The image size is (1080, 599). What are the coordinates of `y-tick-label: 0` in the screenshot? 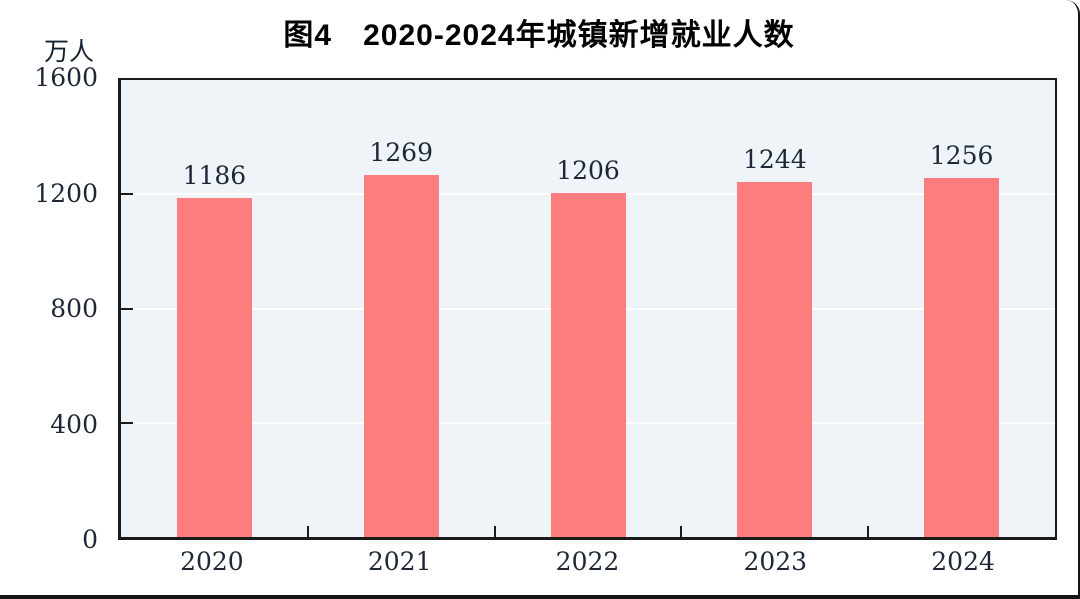 It's located at (90, 539).